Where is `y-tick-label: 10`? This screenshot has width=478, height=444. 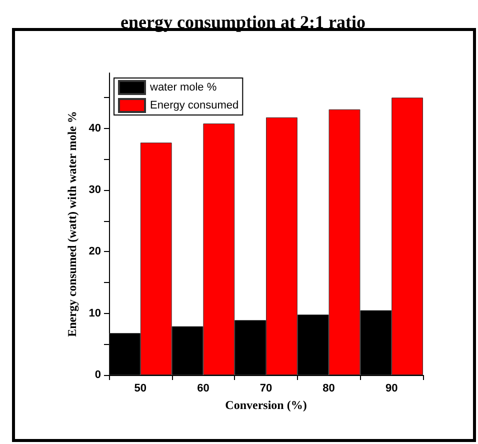
y-tick-label: 10 is located at coordinates (94, 313).